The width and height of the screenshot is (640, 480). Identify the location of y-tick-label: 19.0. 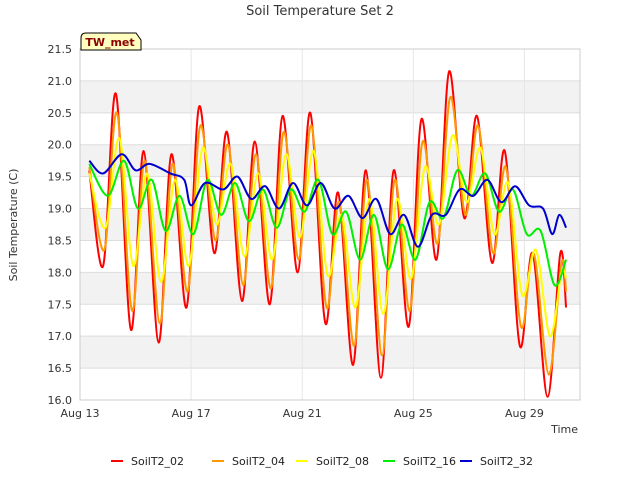
(60, 209).